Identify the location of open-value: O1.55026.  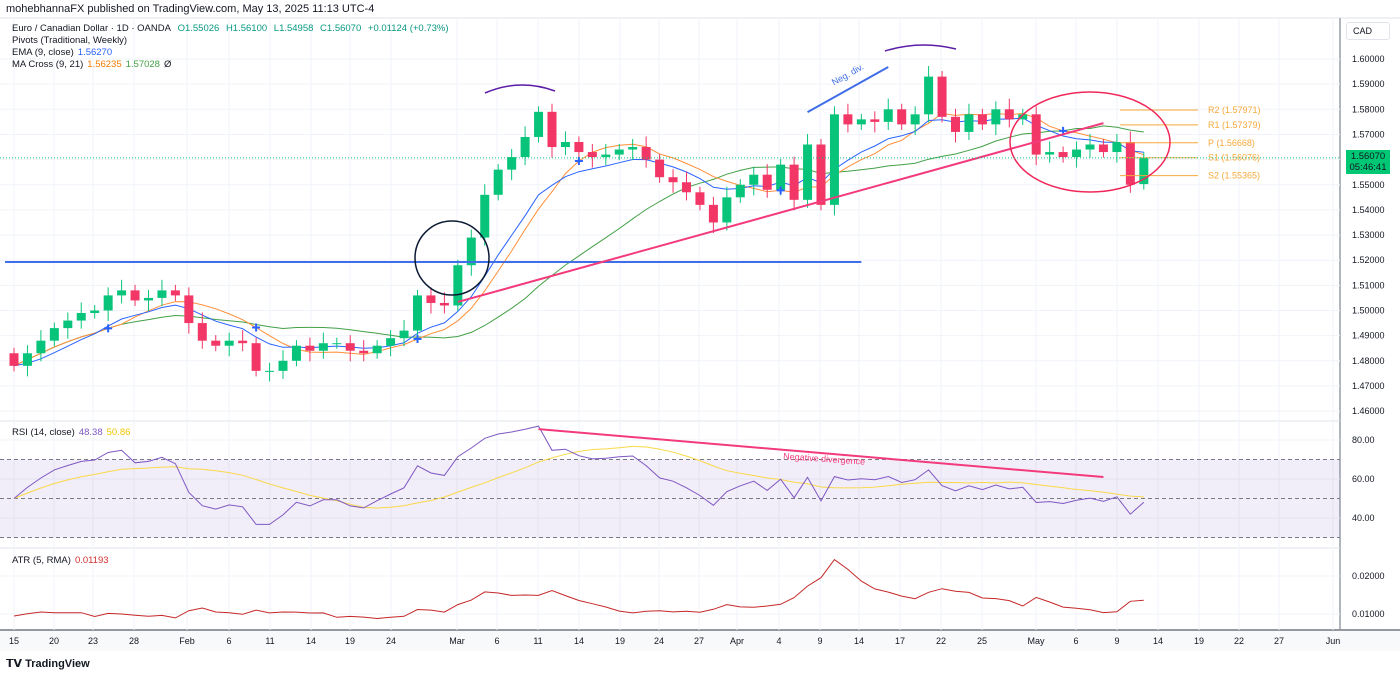
(198, 28).